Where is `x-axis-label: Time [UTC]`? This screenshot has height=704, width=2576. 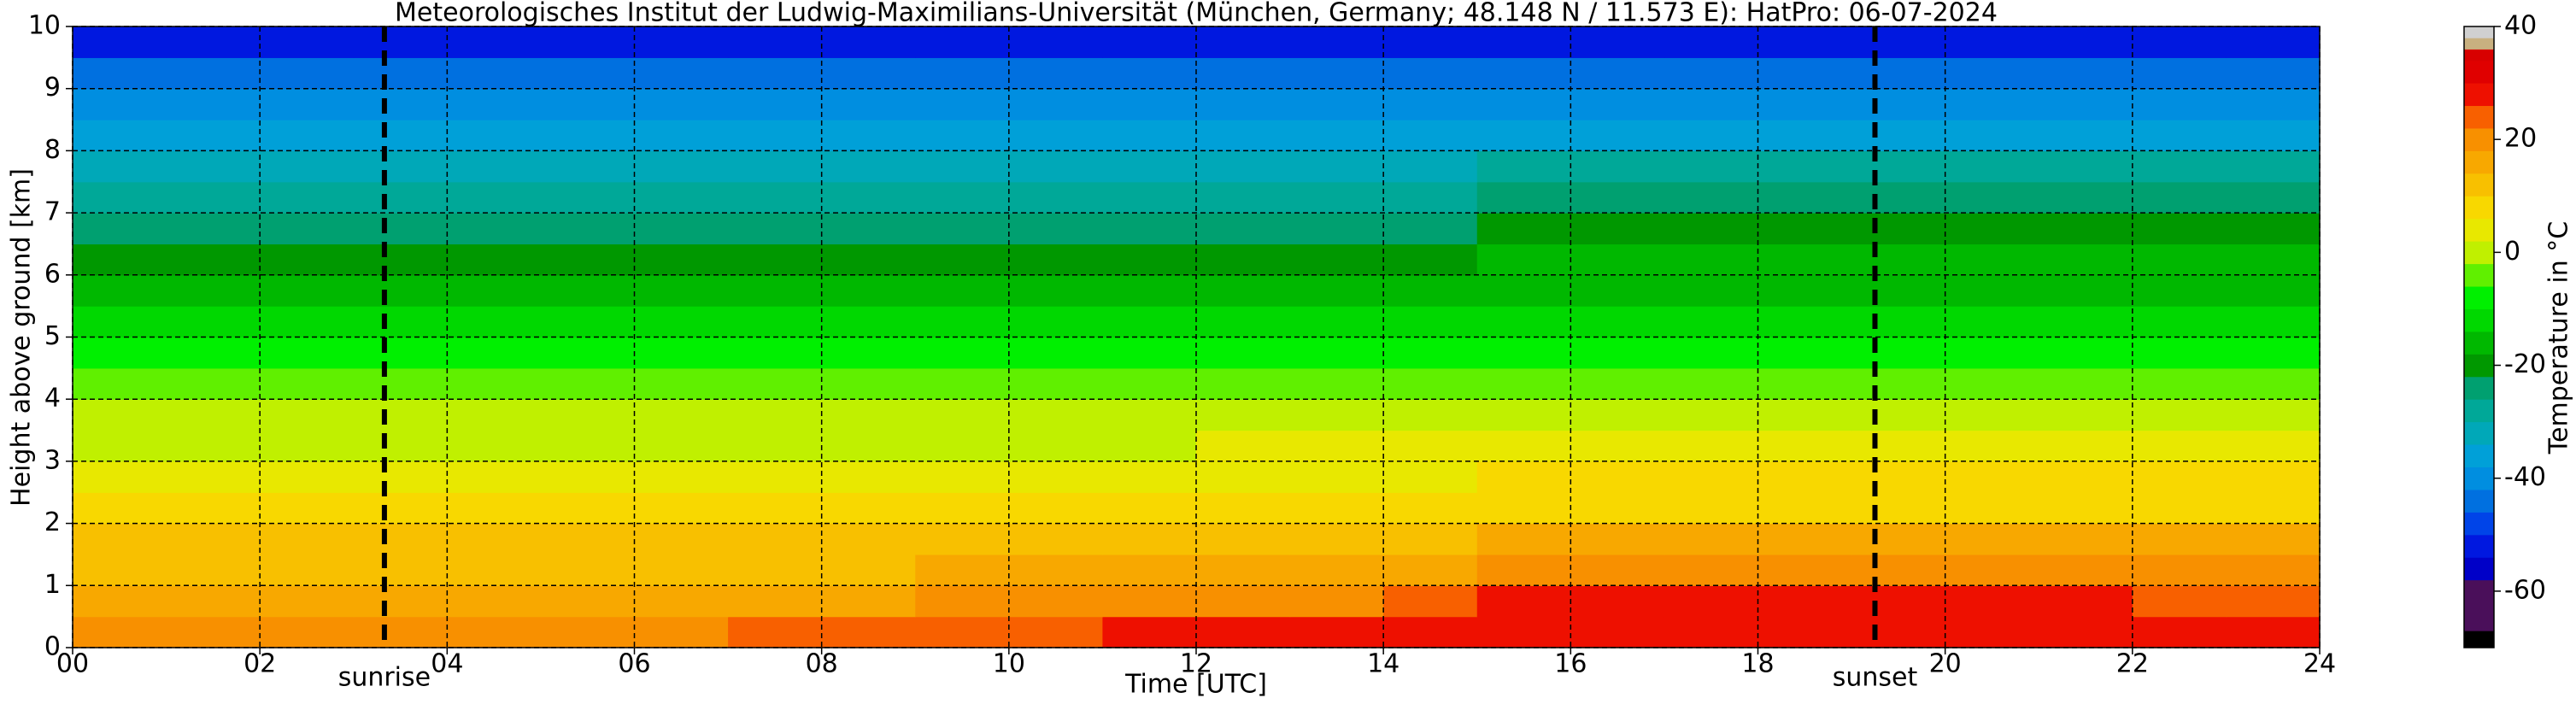
x-axis-label: Time [UTC] is located at coordinates (1195, 685).